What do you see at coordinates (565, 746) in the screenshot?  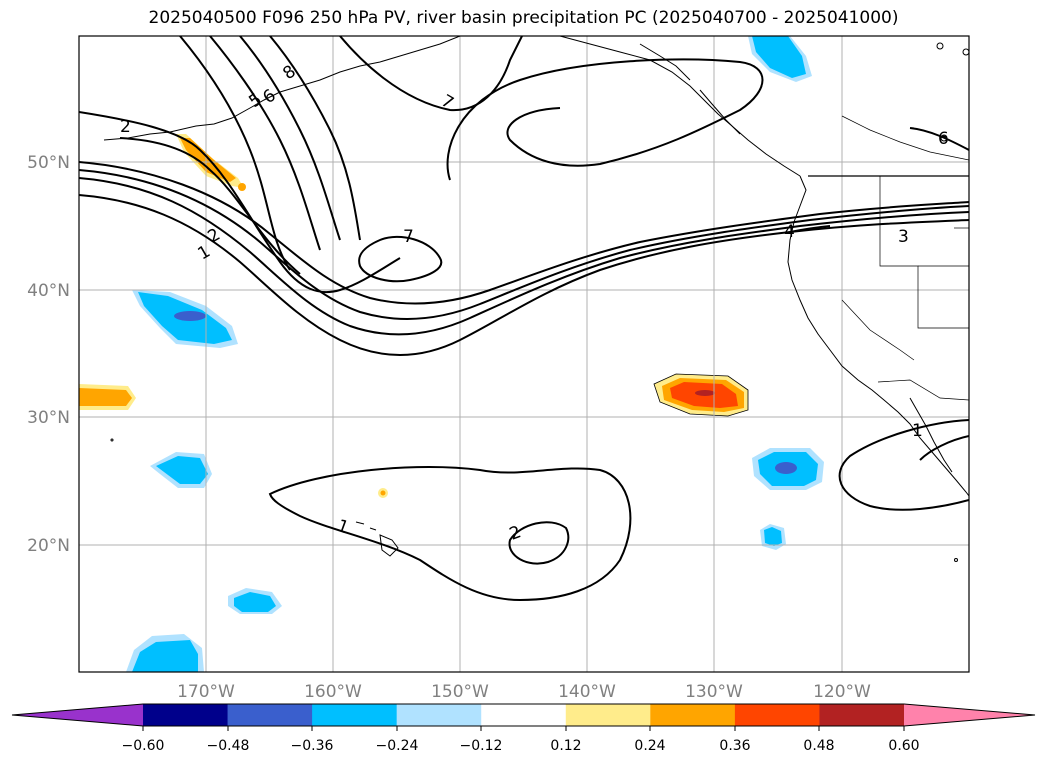 I see `colorbar-tick-label: 0.12` at bounding box center [565, 746].